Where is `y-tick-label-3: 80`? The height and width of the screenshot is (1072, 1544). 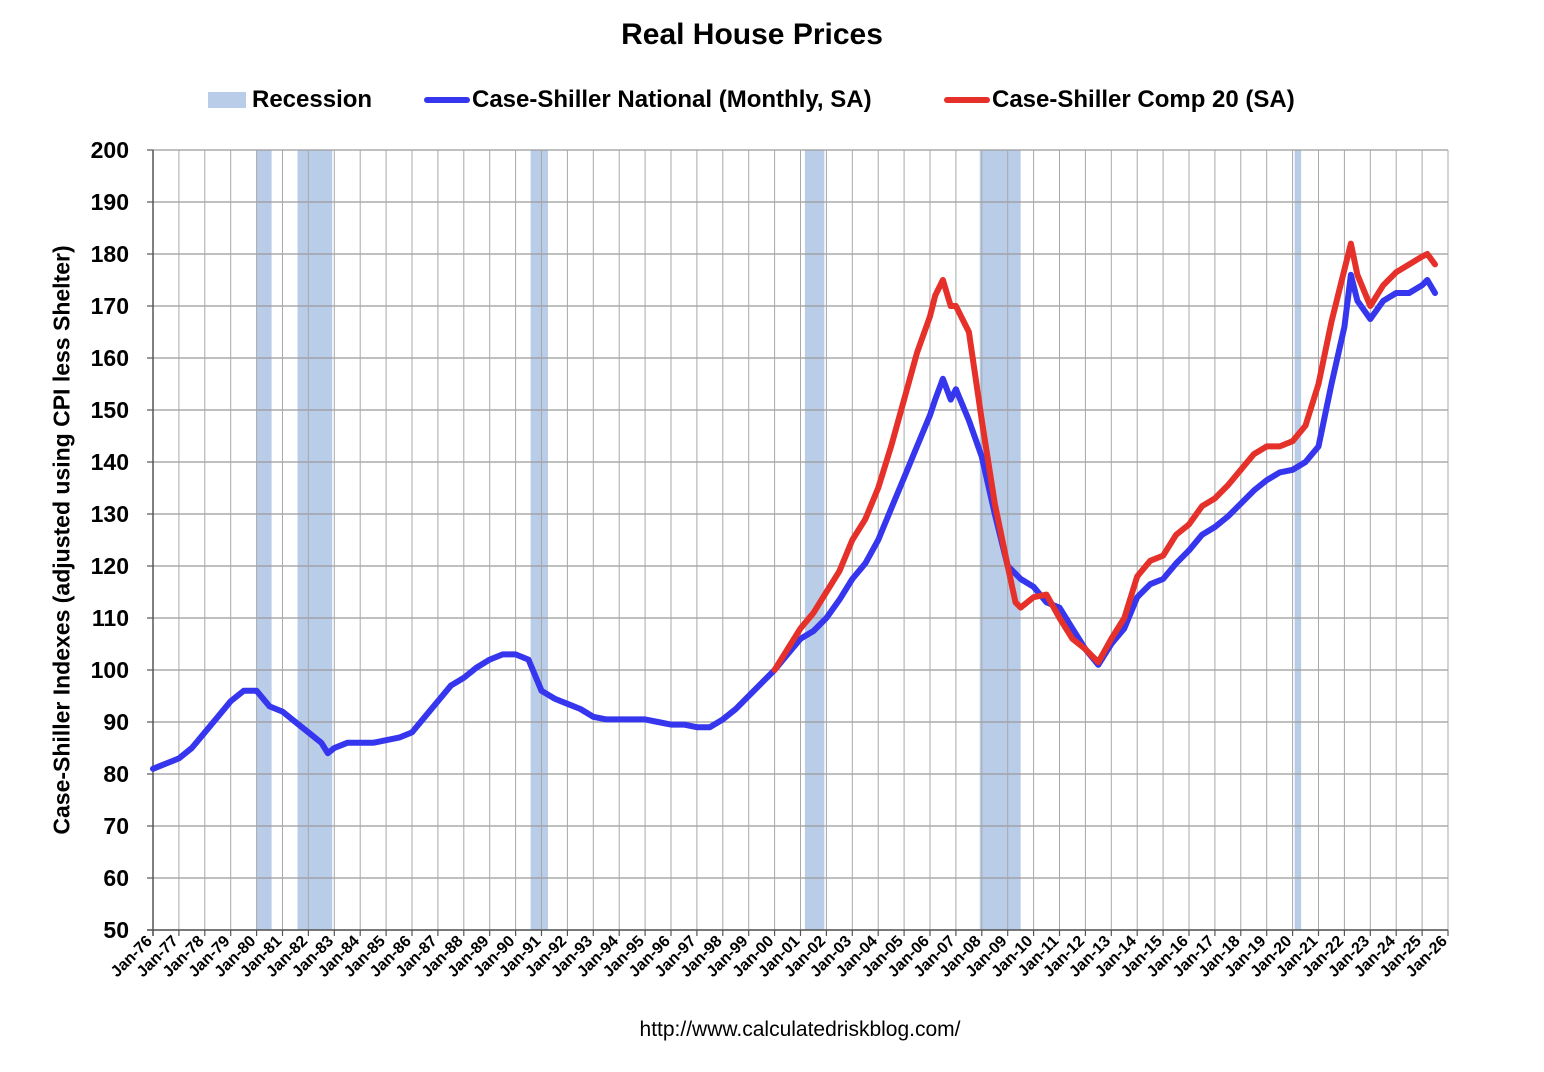
y-tick-label-3: 80 is located at coordinates (116, 774).